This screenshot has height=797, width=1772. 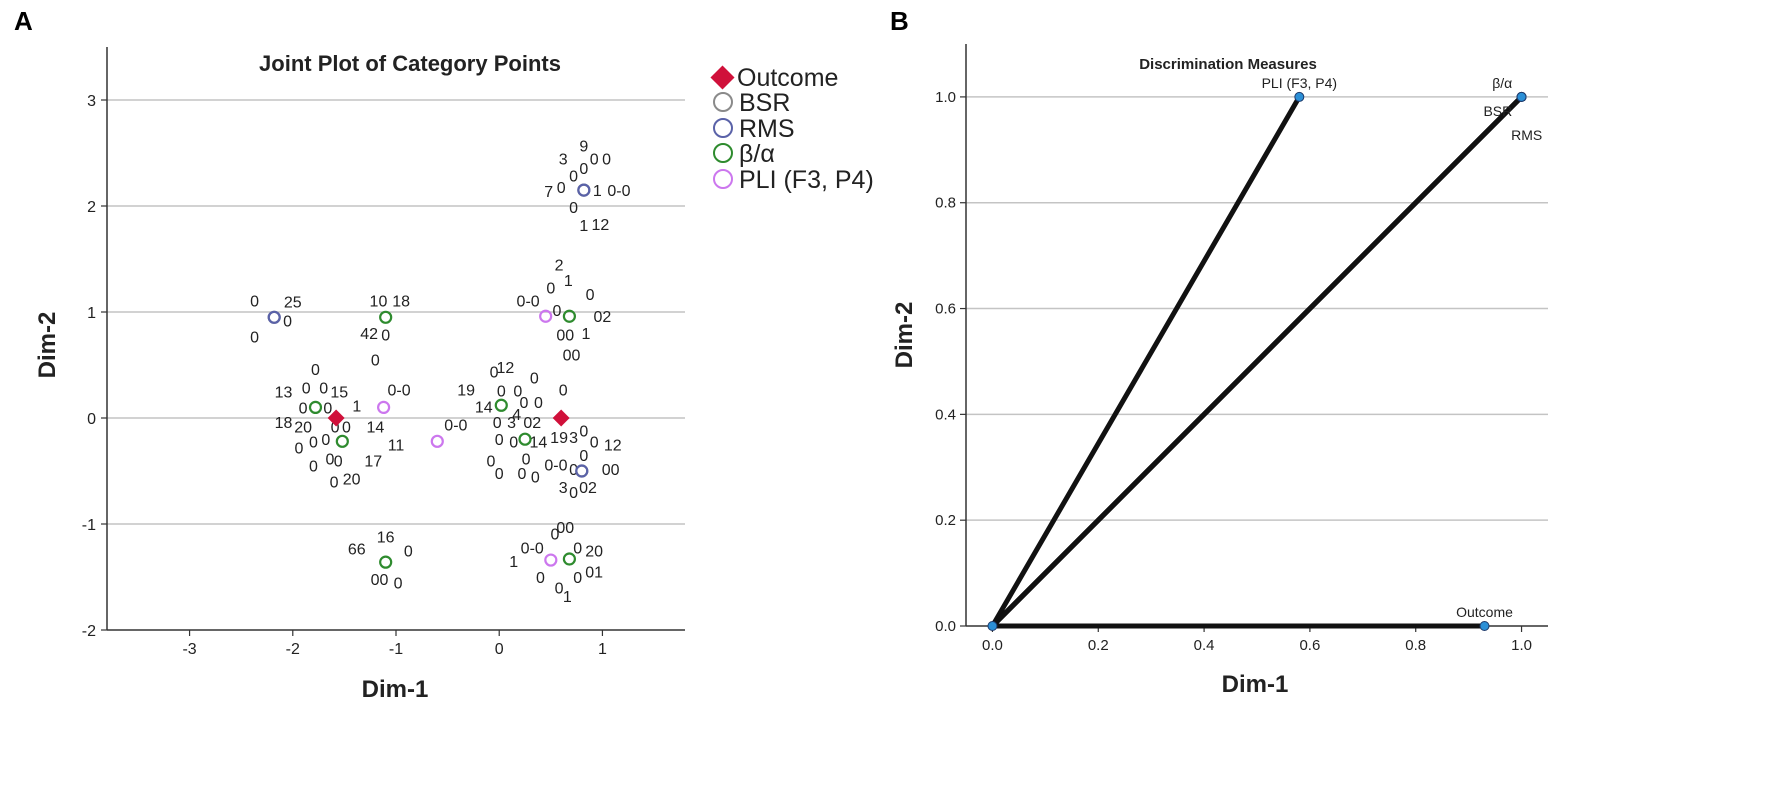 I want to click on legend-rms-circle-icon, so click(x=723, y=128).